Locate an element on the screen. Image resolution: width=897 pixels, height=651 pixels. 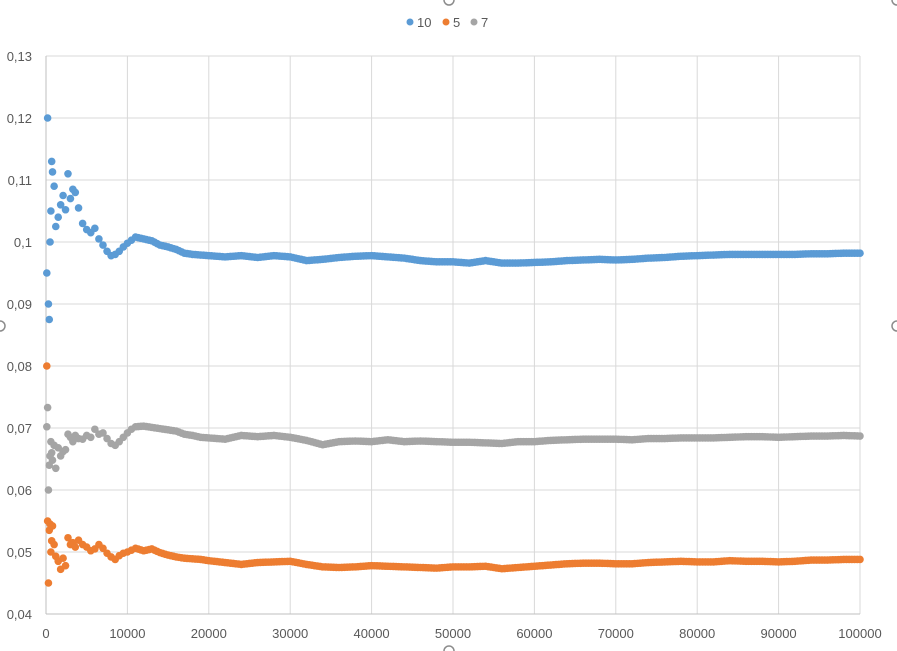
y-tick-label: 0,1 is located at coordinates (23, 242).